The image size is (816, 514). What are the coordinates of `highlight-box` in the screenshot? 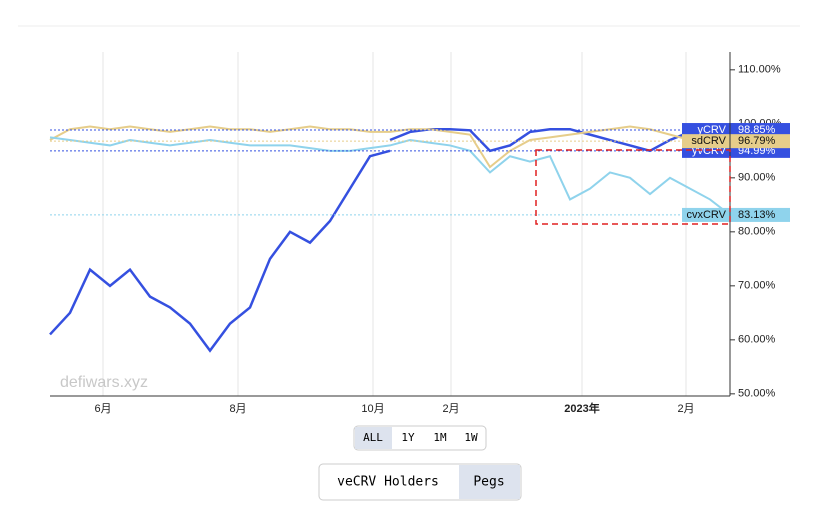 It's located at (633, 187).